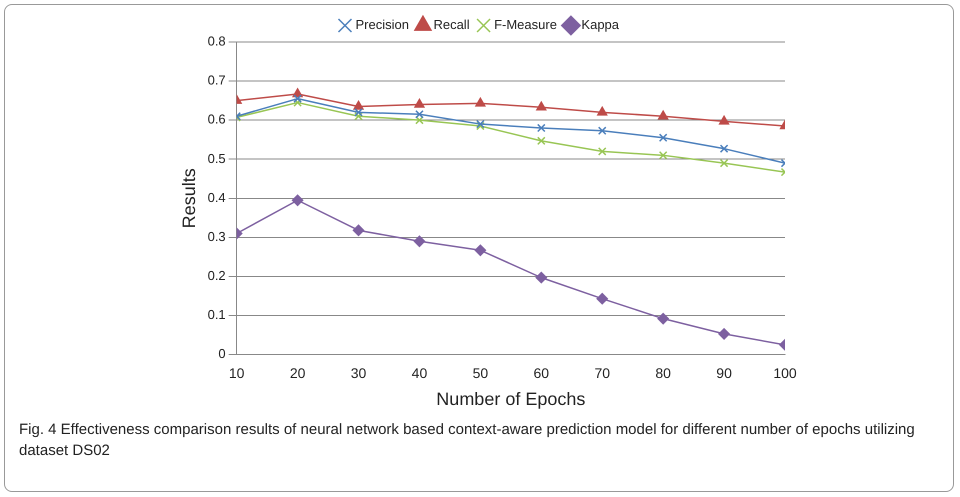 This screenshot has width=960, height=497. I want to click on y-tick-label: 0.8, so click(217, 41).